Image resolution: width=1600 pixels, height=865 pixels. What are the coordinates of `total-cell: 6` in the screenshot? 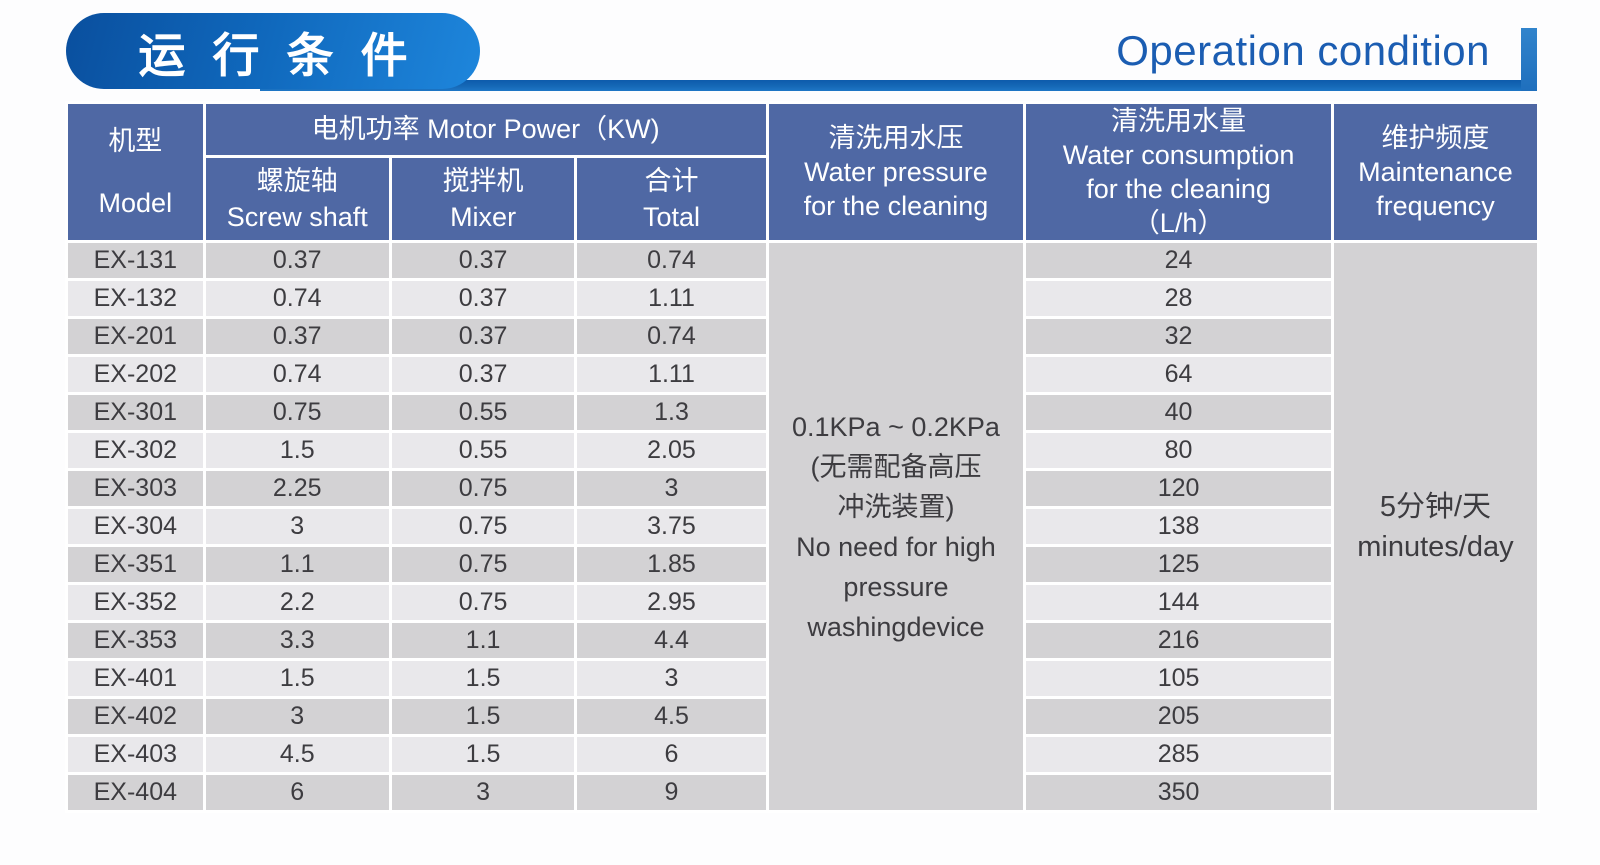 It's located at (671, 754).